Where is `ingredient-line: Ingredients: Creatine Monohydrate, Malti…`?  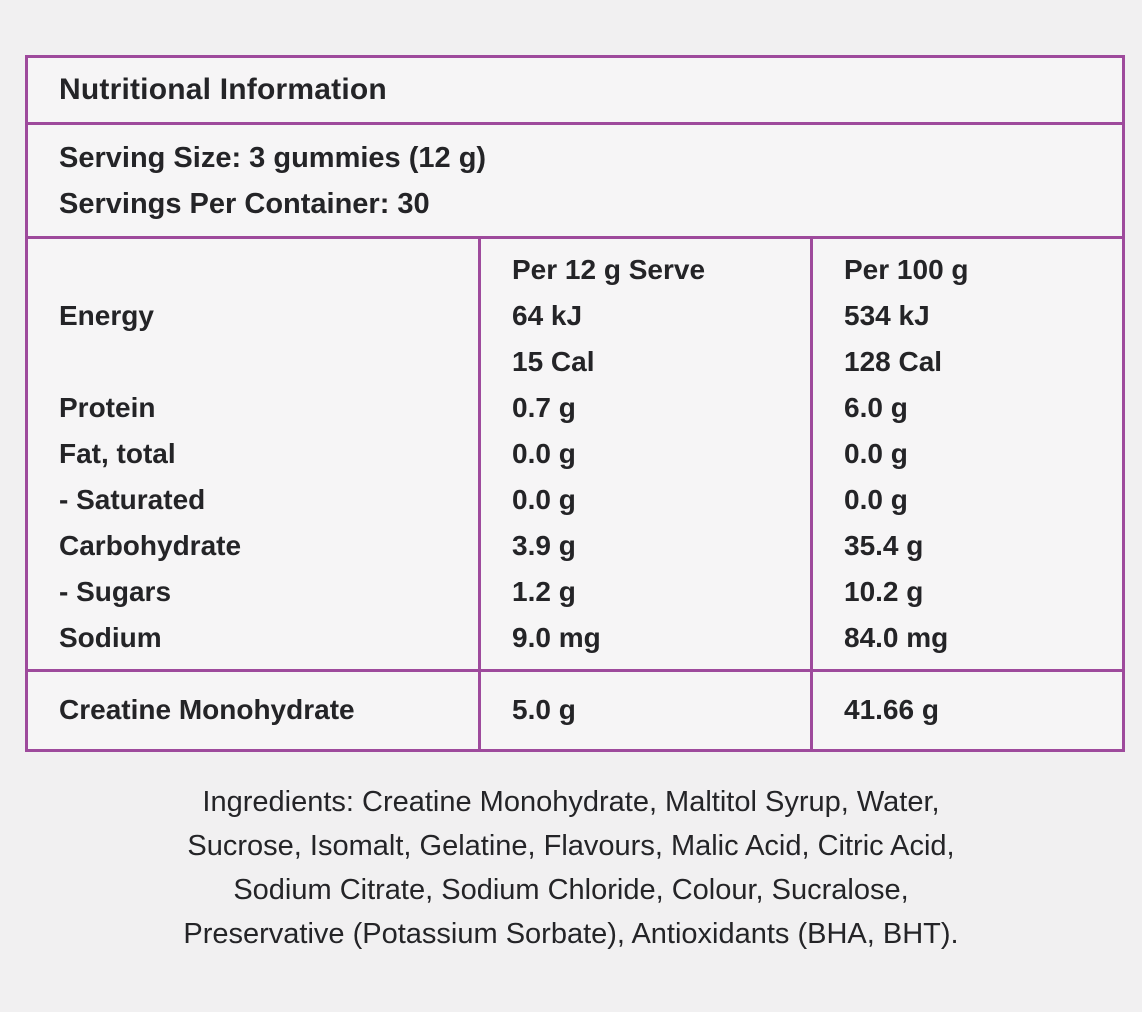
ingredient-line: Ingredients: Creatine Monohydrate, Malti… is located at coordinates (571, 802).